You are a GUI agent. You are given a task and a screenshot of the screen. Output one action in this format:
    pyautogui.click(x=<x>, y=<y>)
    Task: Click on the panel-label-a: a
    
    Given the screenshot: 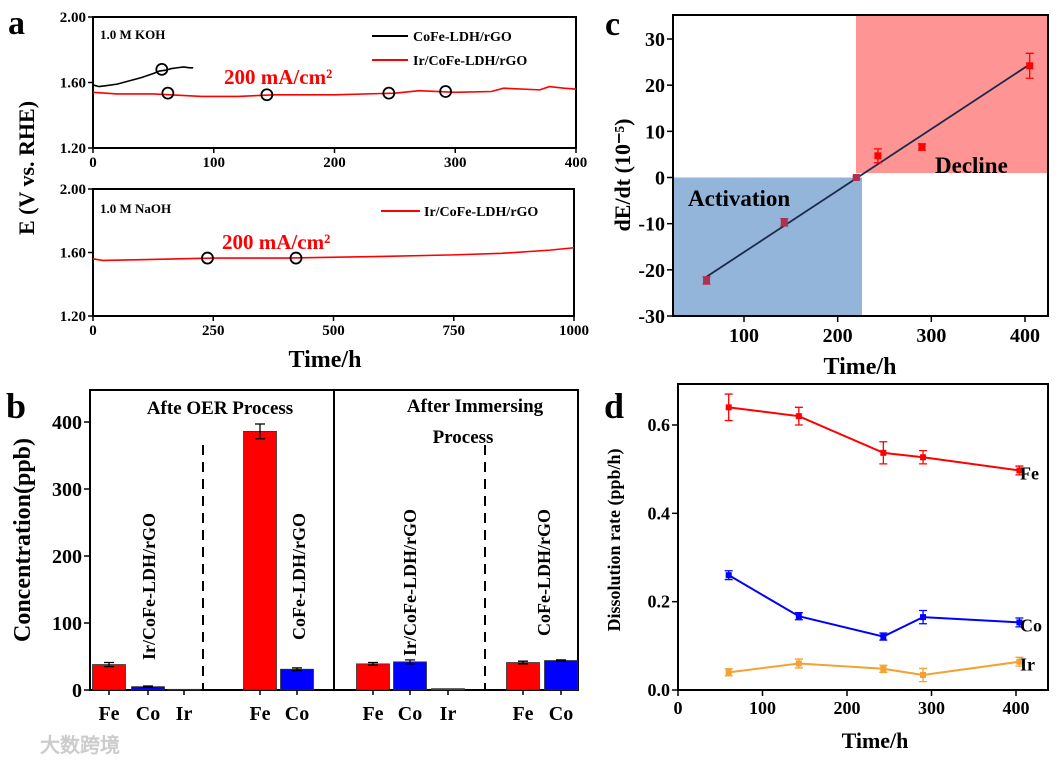 What is the action you would take?
    pyautogui.click(x=16, y=23)
    